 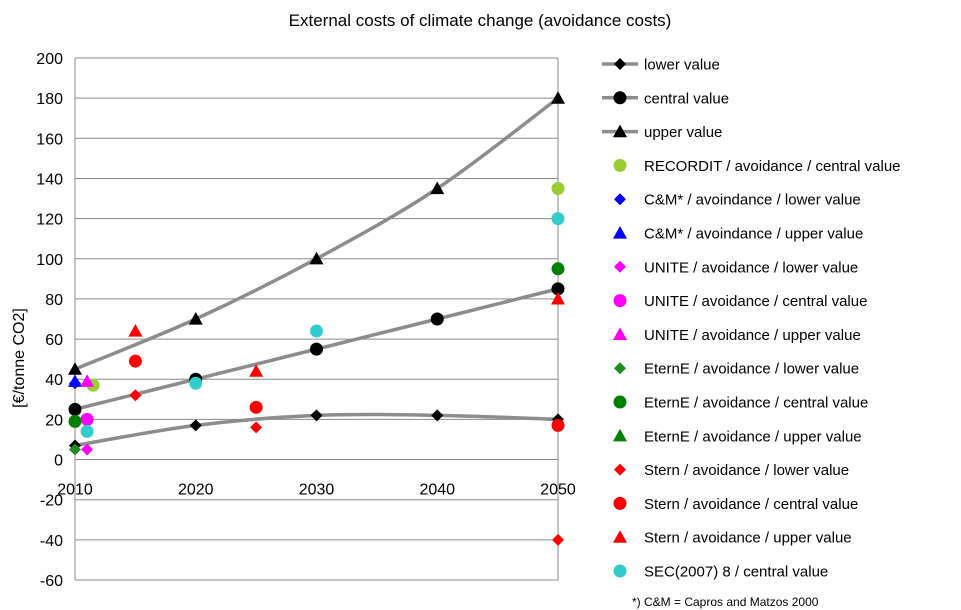 I want to click on legend-item: UNITE / avoidance / central value, so click(x=740, y=301).